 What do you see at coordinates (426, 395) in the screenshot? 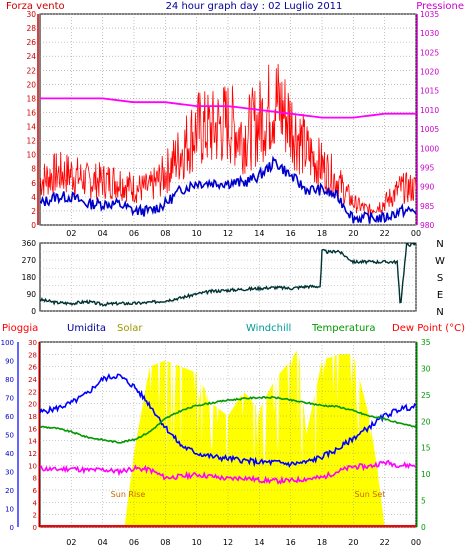
I see `temperature-tick-label: 25` at bounding box center [426, 395].